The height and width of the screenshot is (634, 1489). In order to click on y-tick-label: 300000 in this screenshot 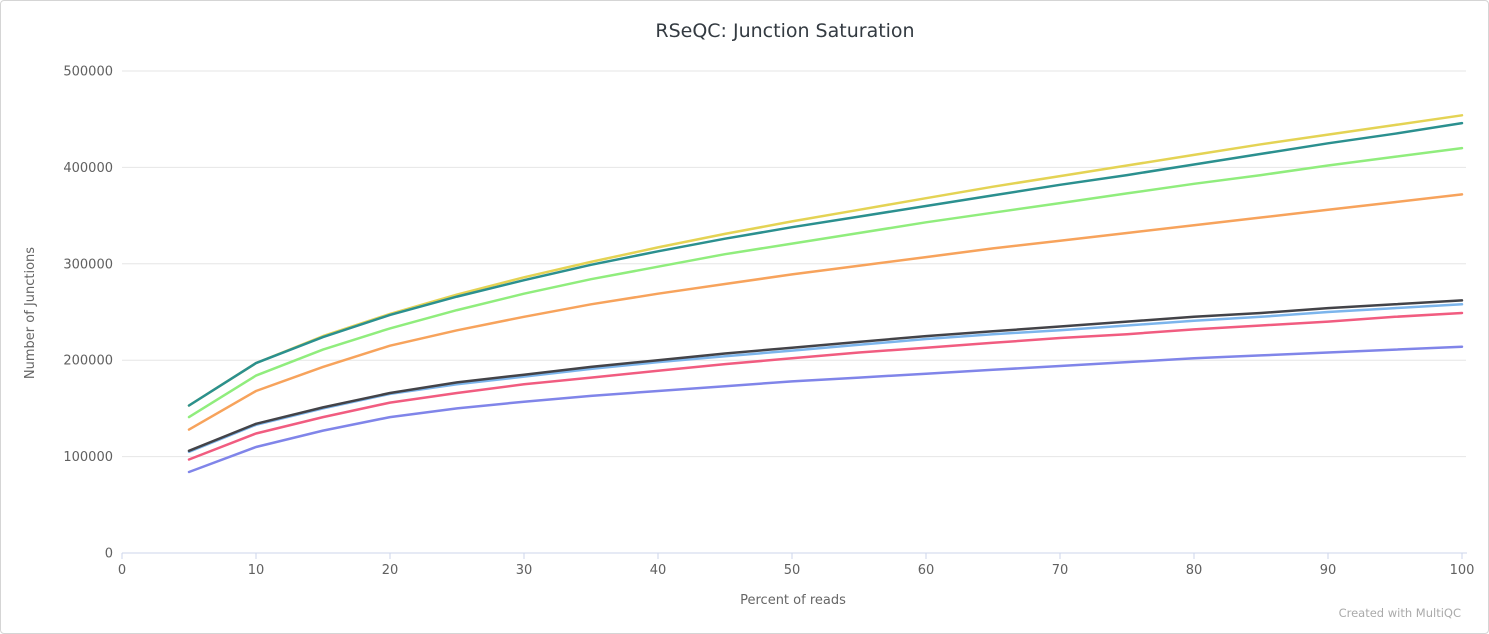, I will do `click(88, 264)`.